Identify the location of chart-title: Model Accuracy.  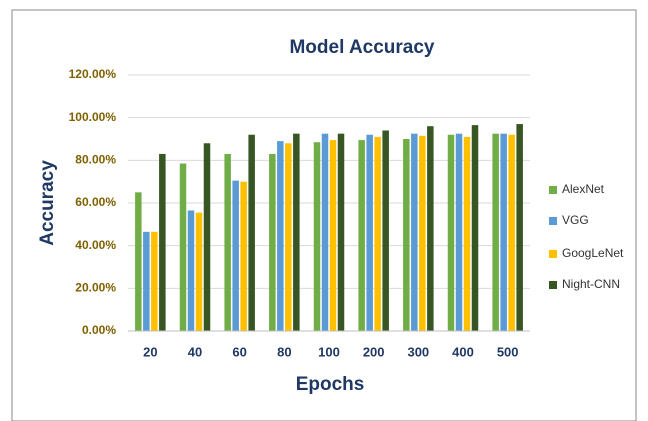
(361, 47).